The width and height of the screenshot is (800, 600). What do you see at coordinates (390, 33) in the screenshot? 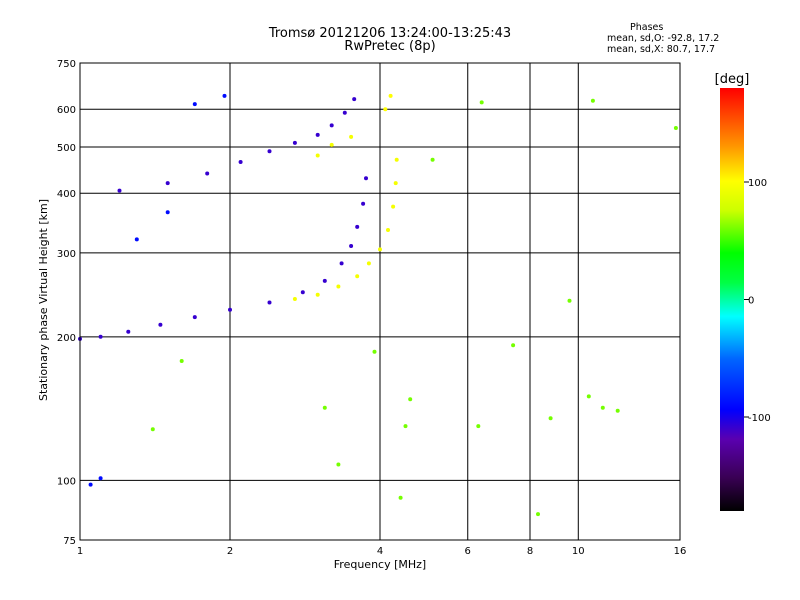
I see `chart-title: Tromsø 20121206 13:24:00-13:25:43` at bounding box center [390, 33].